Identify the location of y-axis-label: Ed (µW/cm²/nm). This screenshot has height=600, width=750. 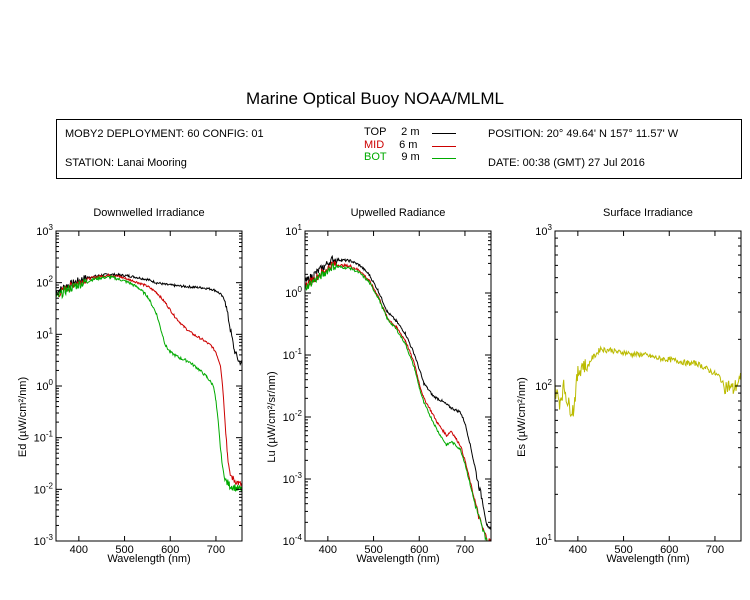
(23, 417).